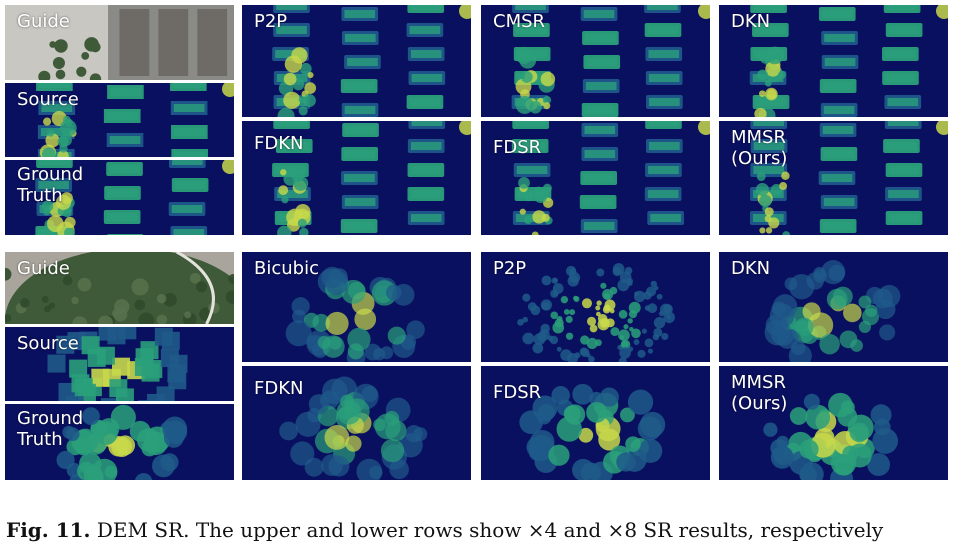  I want to click on lower-p2p-label: P2P, so click(509, 268).